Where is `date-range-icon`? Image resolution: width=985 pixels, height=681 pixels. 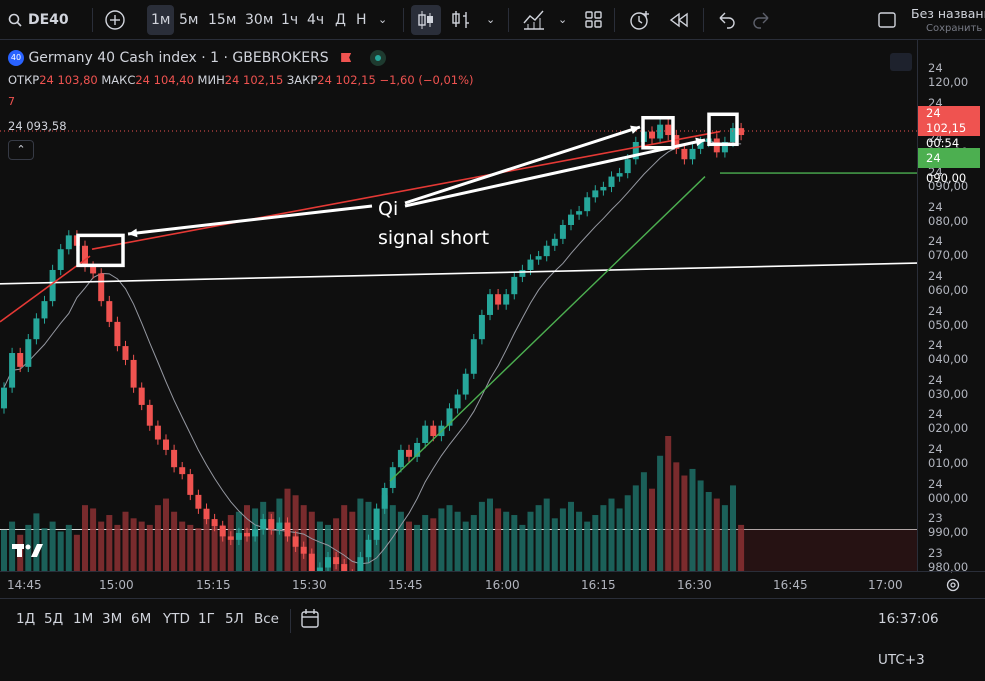
date-range-icon is located at coordinates (310, 619).